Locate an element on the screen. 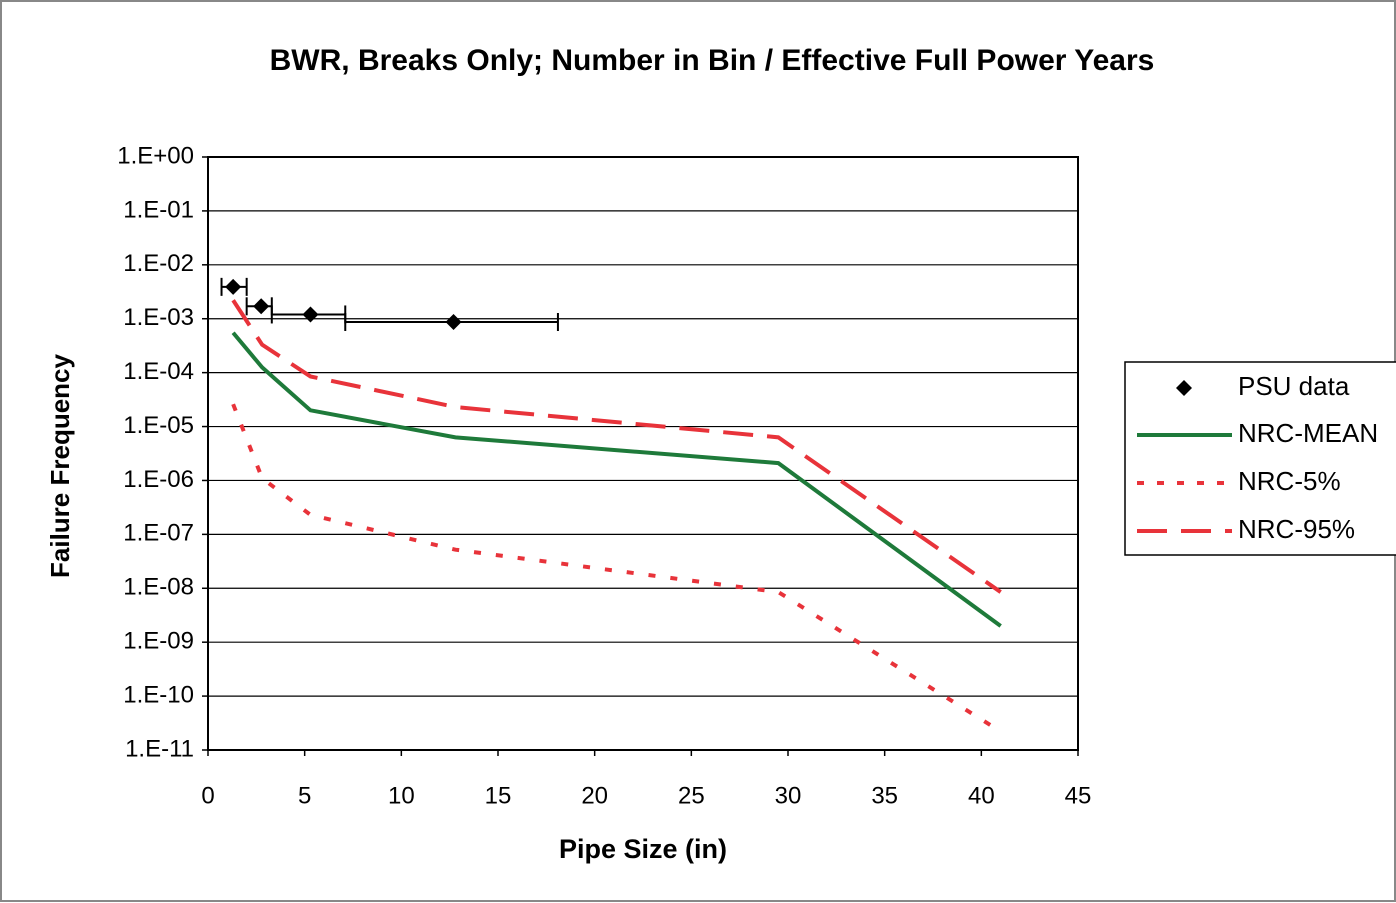 The width and height of the screenshot is (1396, 903). x-tick-label: 10 is located at coordinates (401, 795).